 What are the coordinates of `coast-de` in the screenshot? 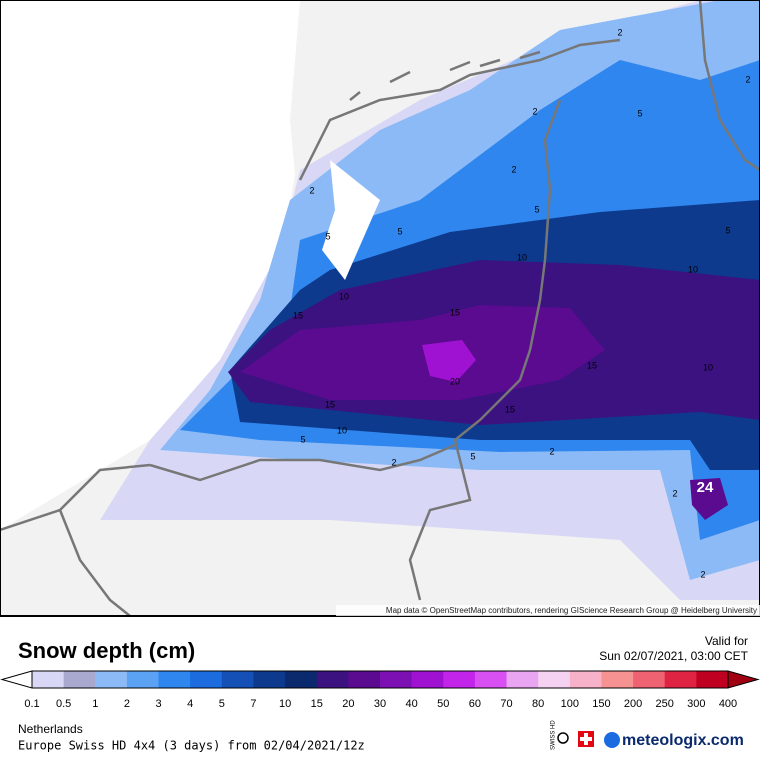 It's located at (729, 86).